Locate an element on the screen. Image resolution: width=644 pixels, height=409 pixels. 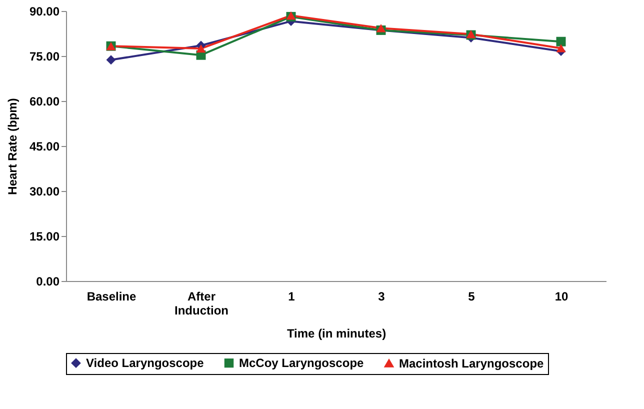
y-tick-label: 75.00 is located at coordinates (44, 57).